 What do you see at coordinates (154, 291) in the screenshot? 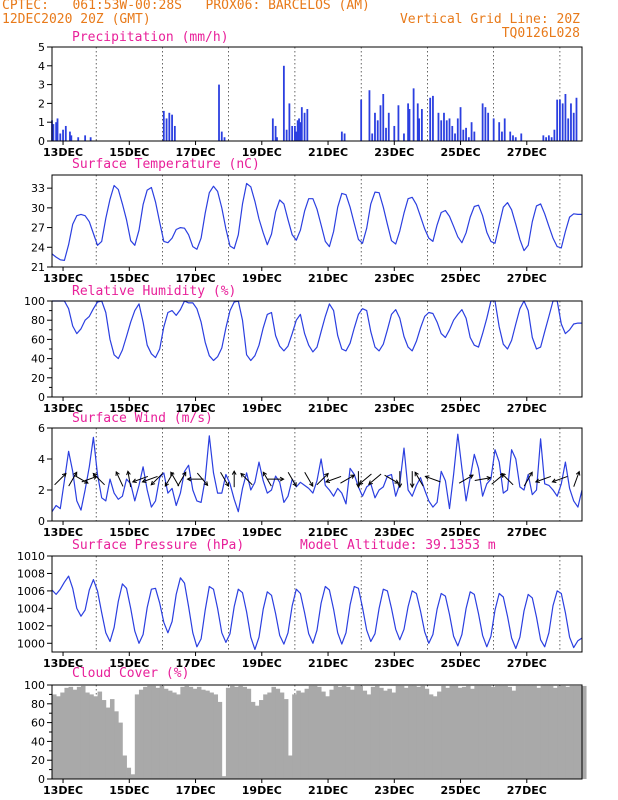
I see `panel-title: Relative Humidity (%)` at bounding box center [154, 291].